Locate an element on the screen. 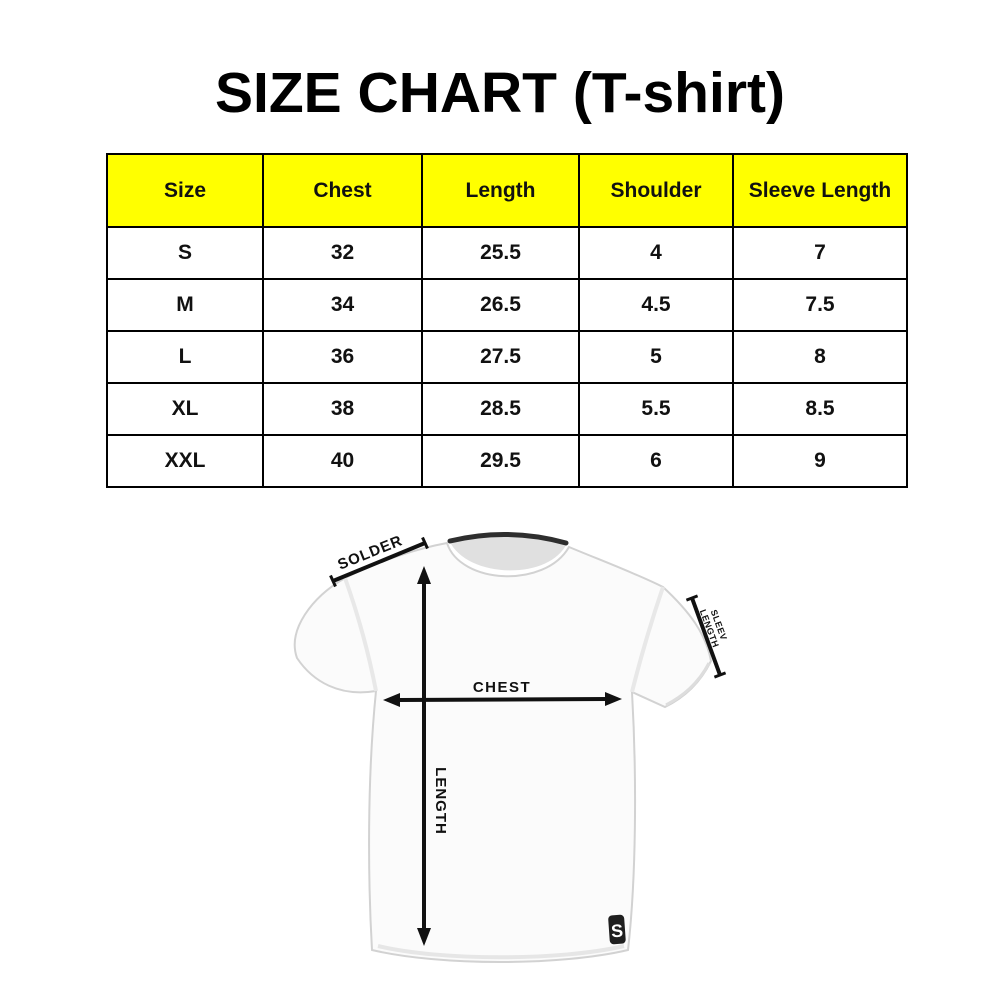 The image size is (1000, 1000). brand-tag-box is located at coordinates (617, 929).